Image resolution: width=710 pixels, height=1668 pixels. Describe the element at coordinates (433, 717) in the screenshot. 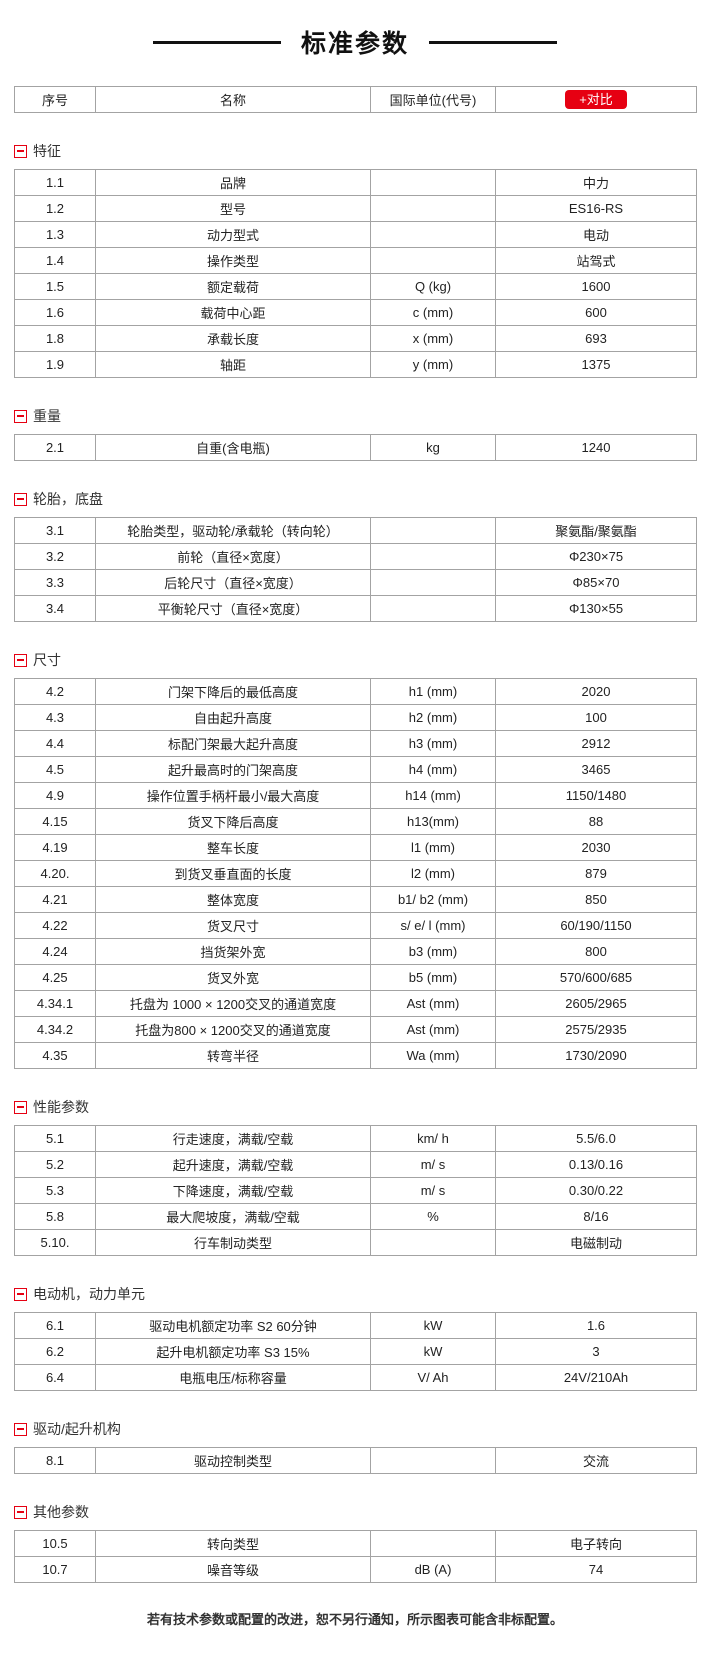

I see `row-unit-cell: h2 (mm)` at that location.